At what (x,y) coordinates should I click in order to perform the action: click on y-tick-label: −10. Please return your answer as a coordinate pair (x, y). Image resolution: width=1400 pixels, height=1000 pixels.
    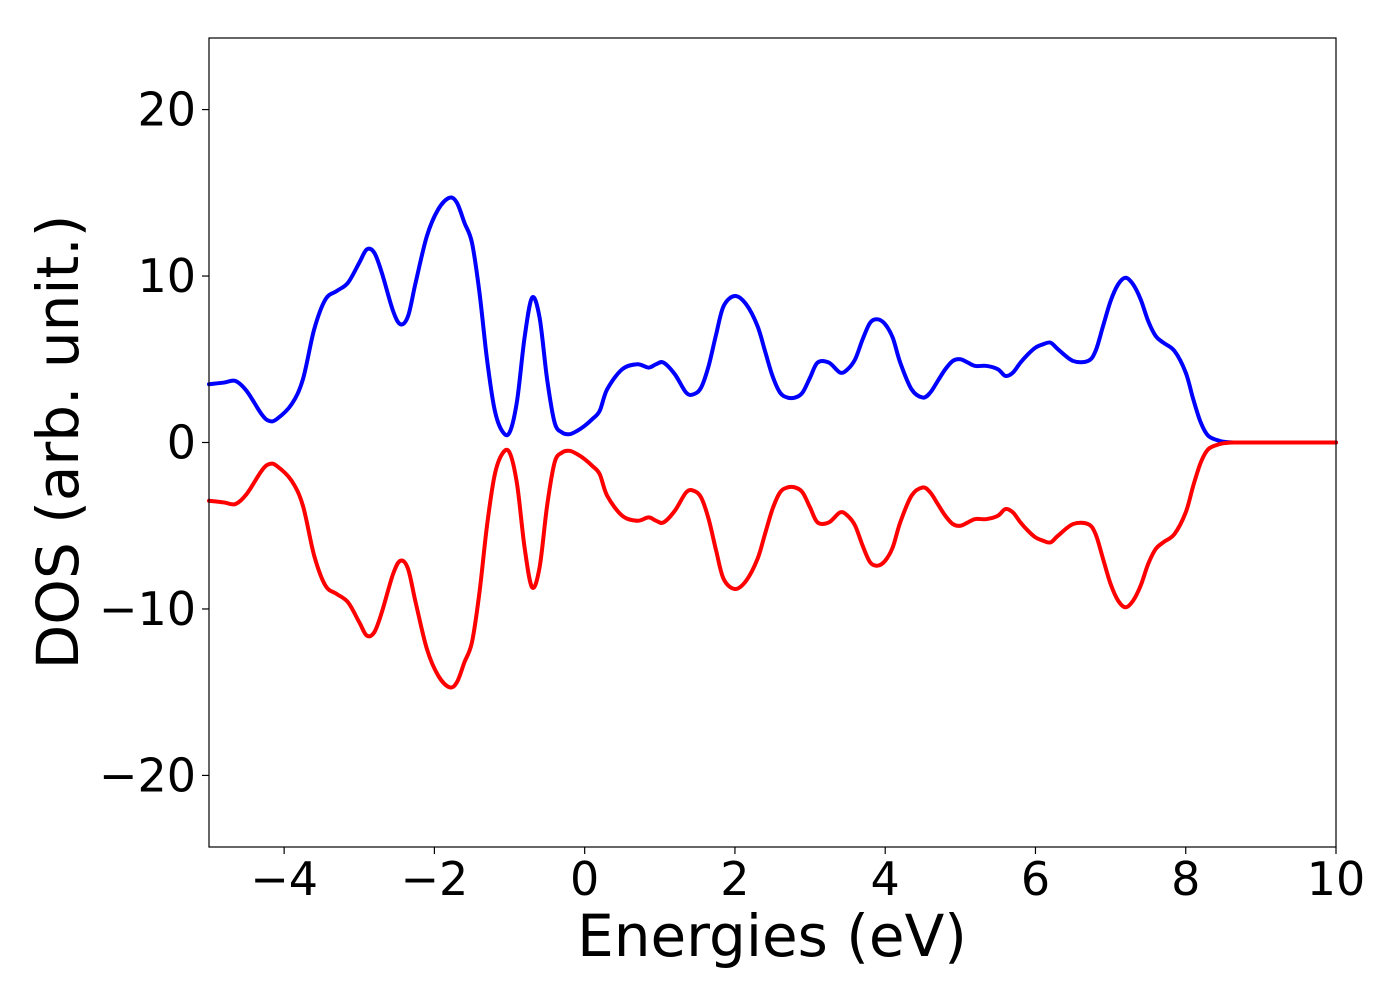
    Looking at the image, I should click on (147, 609).